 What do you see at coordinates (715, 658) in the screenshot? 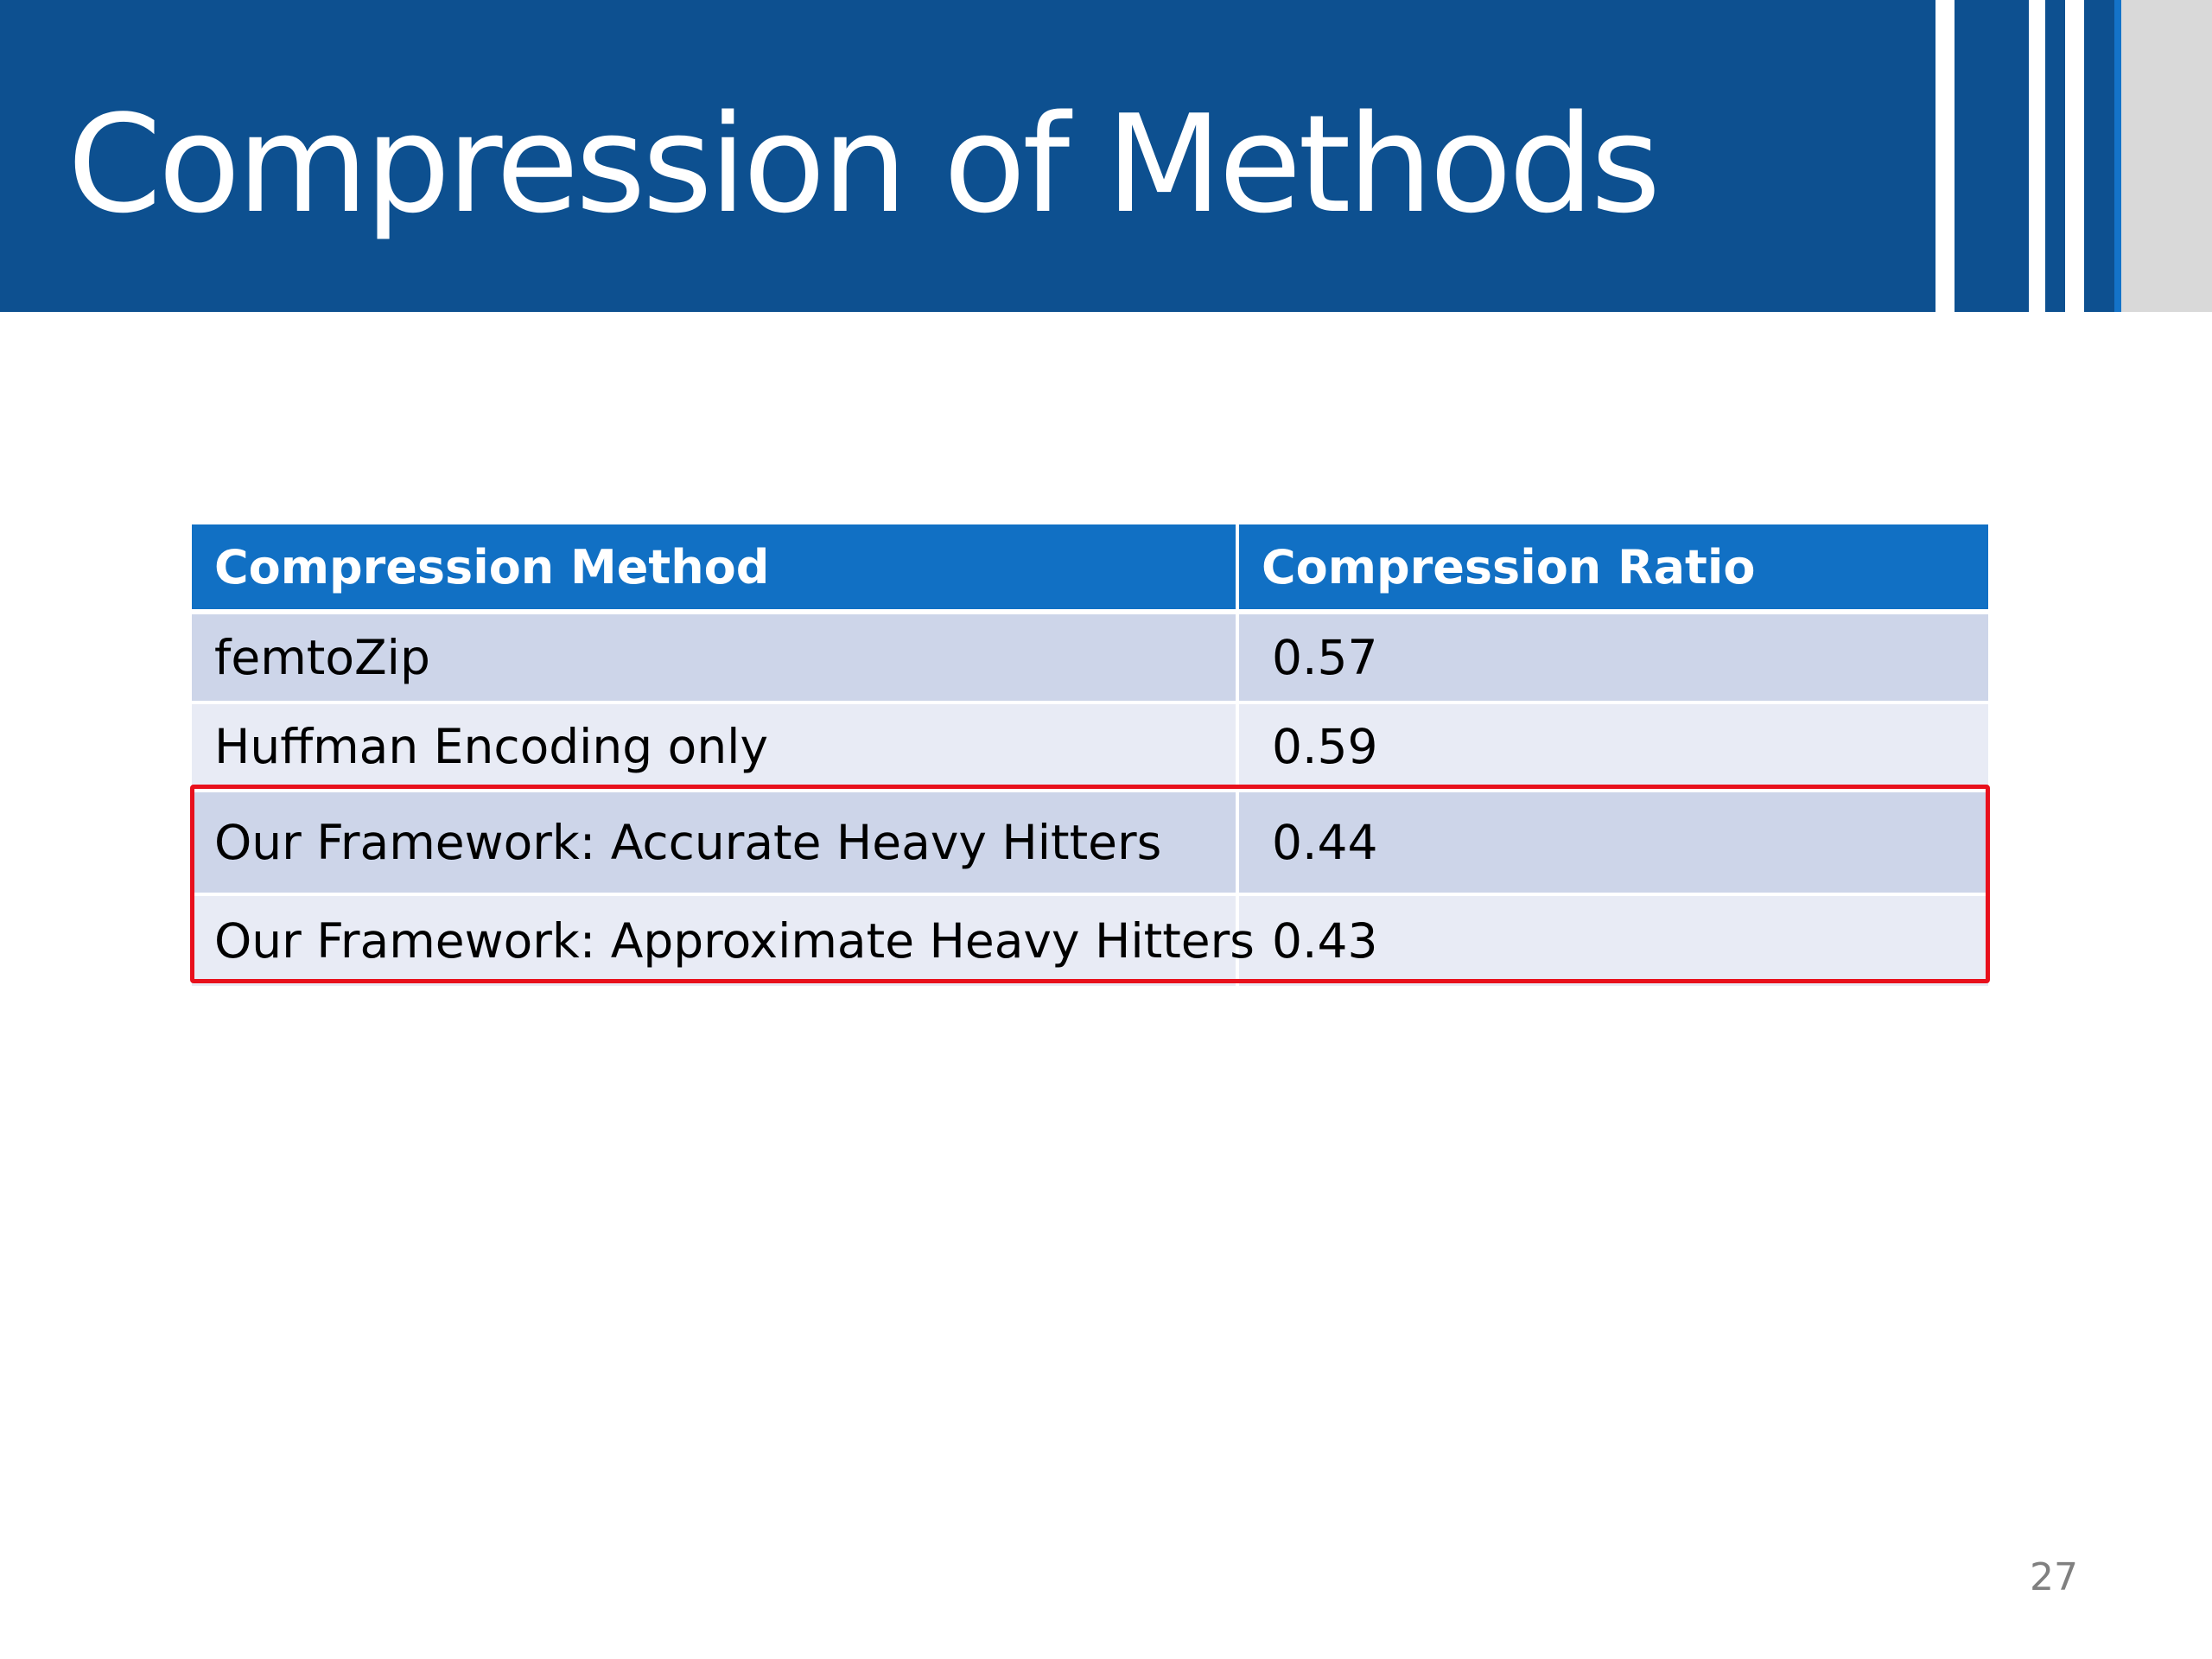
I see `method-cell: femtoZip` at bounding box center [715, 658].